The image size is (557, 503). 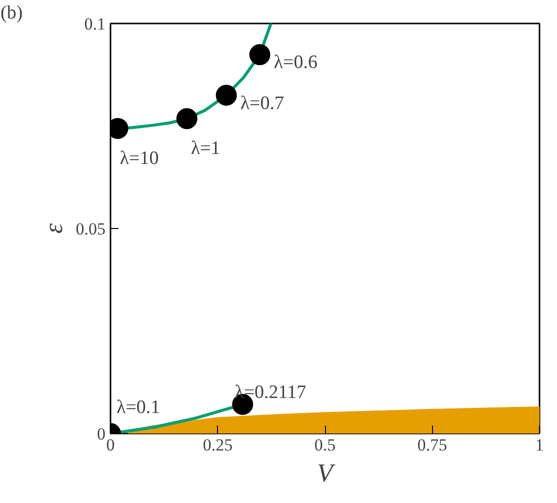 I want to click on y-tick-label: 0.1, so click(x=95, y=24).